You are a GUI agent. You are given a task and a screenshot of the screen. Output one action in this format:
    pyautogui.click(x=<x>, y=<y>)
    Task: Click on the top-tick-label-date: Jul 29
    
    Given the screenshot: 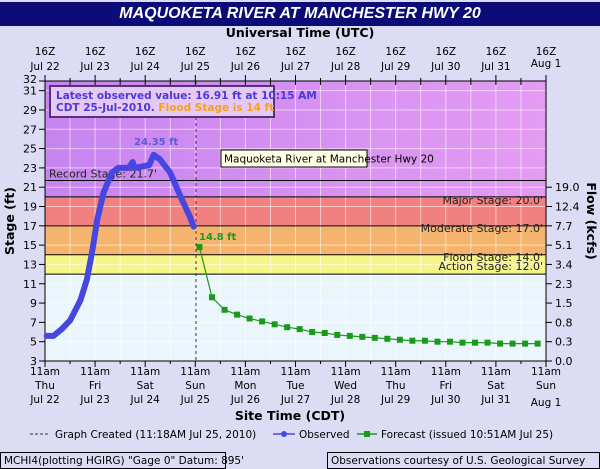 What is the action you would take?
    pyautogui.click(x=395, y=67)
    